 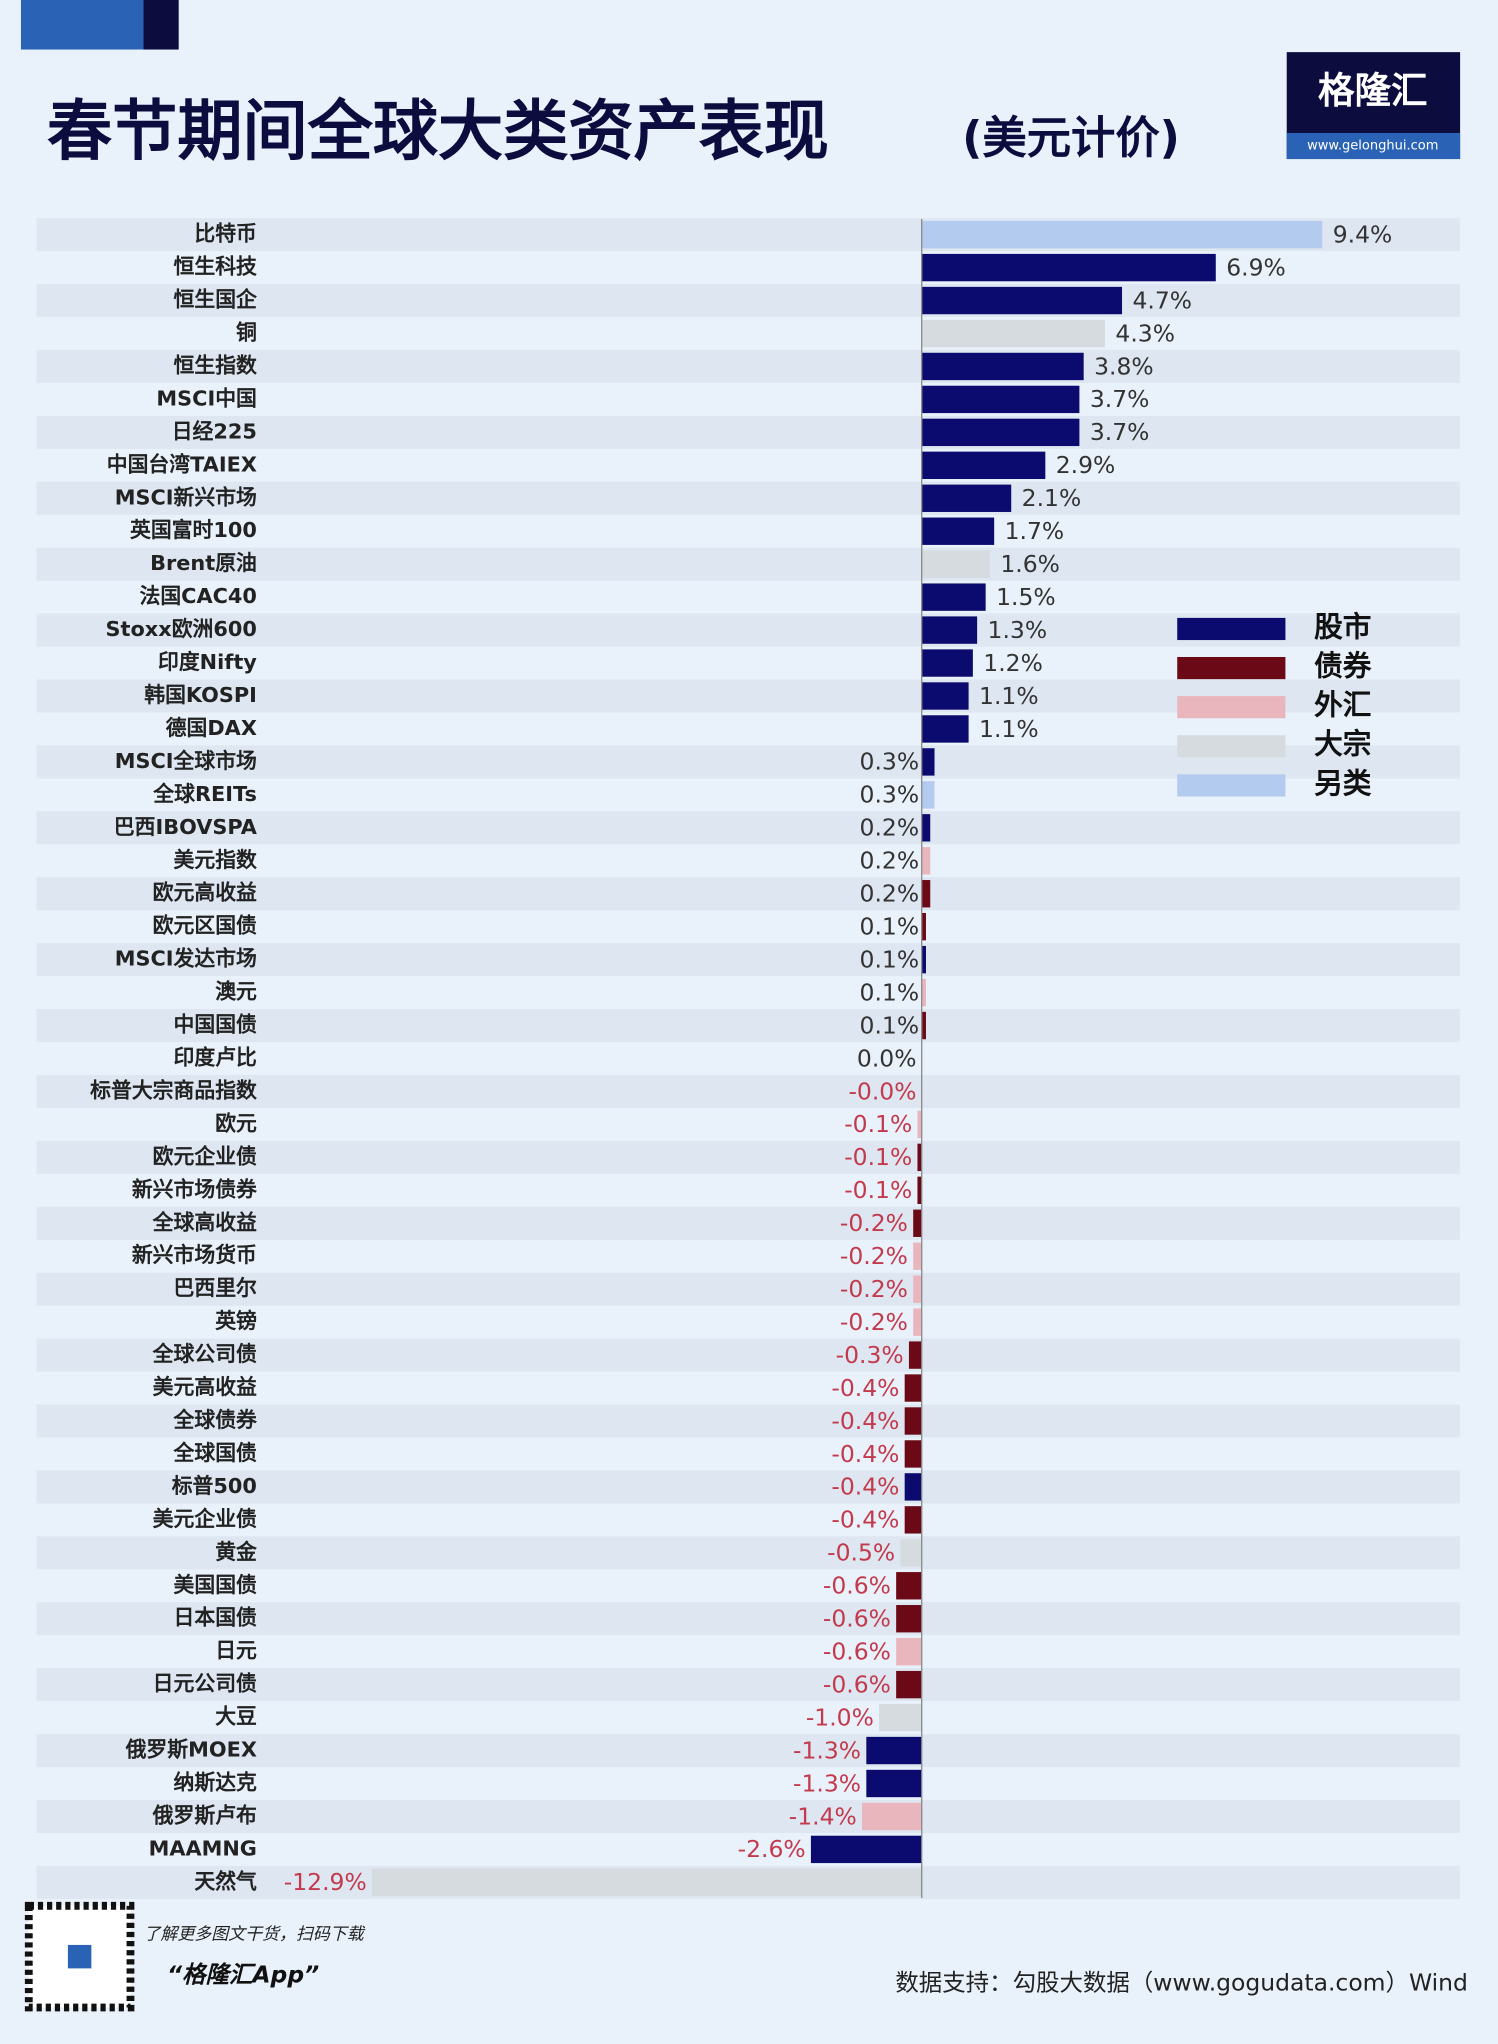 I want to click on y-tick-label: 澳元, so click(x=236, y=992).